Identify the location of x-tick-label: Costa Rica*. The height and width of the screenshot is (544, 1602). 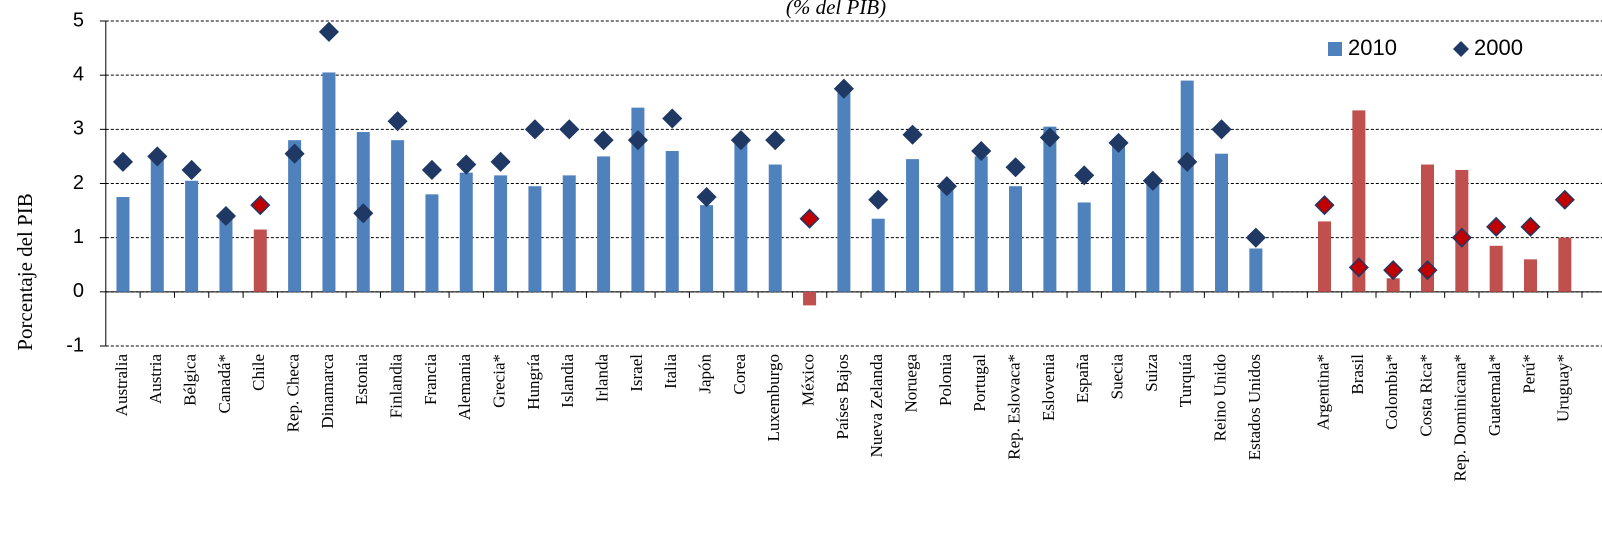
(1425, 395).